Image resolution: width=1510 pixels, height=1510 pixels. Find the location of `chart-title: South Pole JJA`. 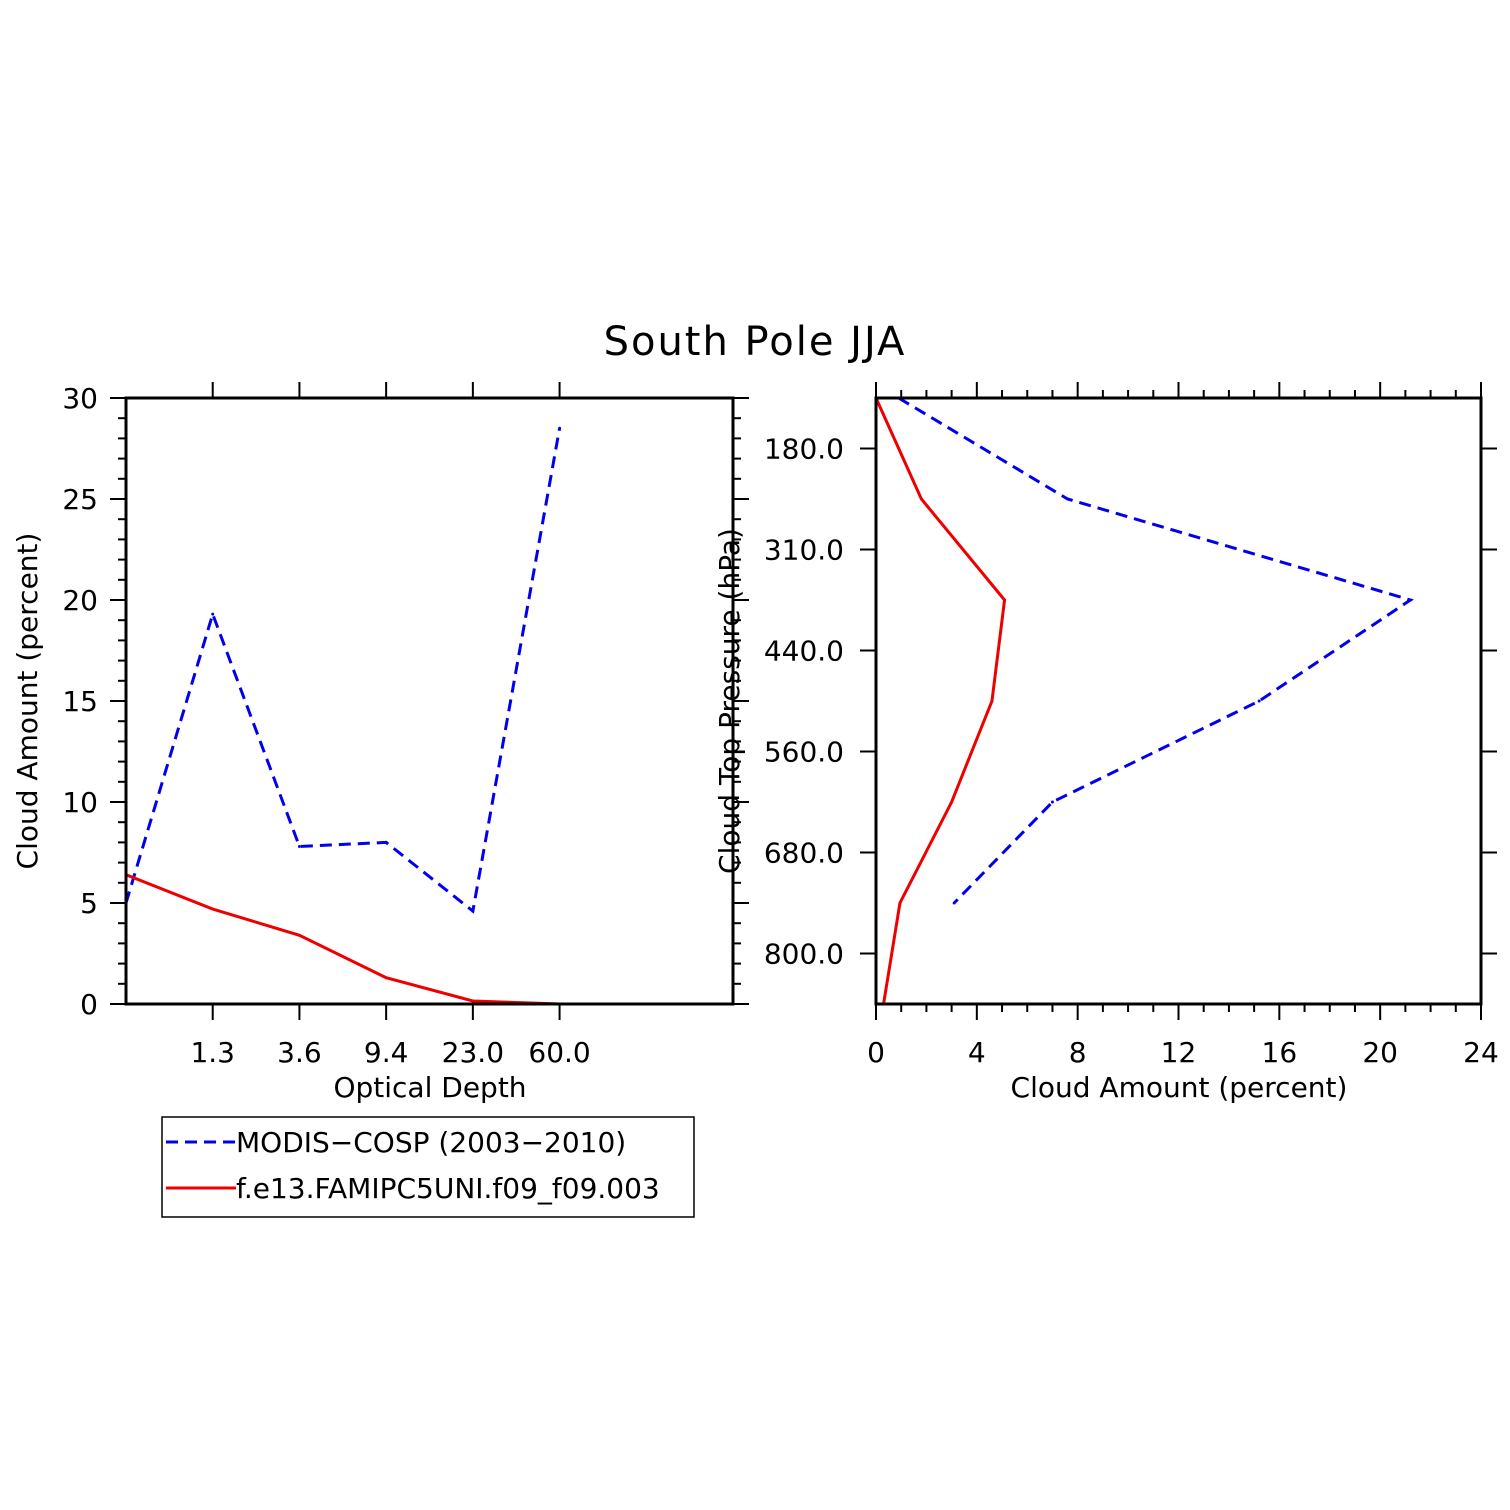

chart-title: South Pole JJA is located at coordinates (755, 342).